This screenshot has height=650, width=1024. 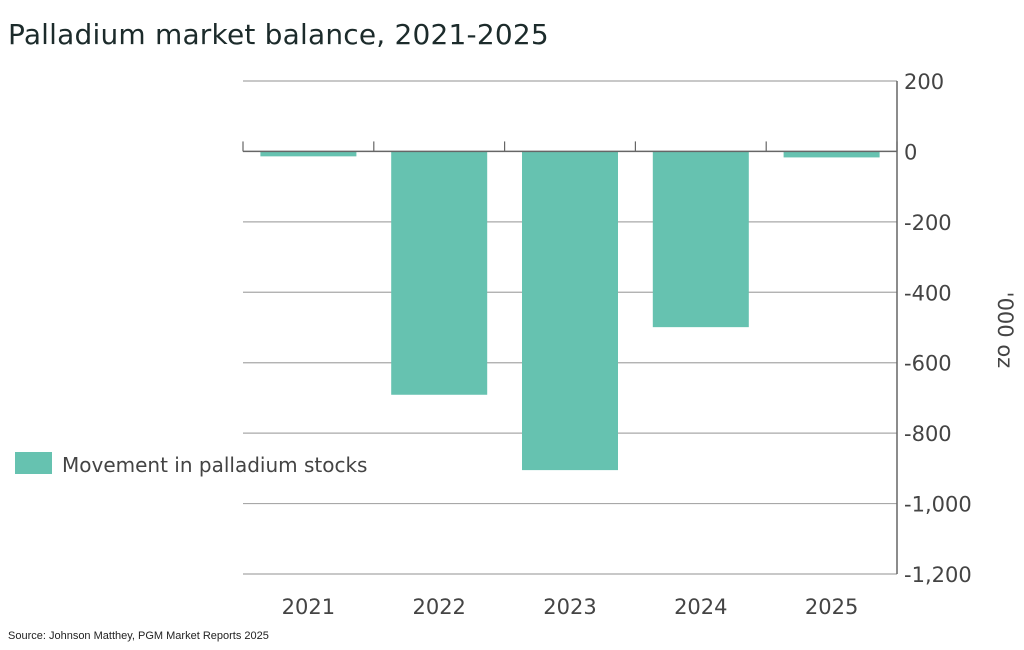 I want to click on y-tick-label: -600, so click(x=928, y=364).